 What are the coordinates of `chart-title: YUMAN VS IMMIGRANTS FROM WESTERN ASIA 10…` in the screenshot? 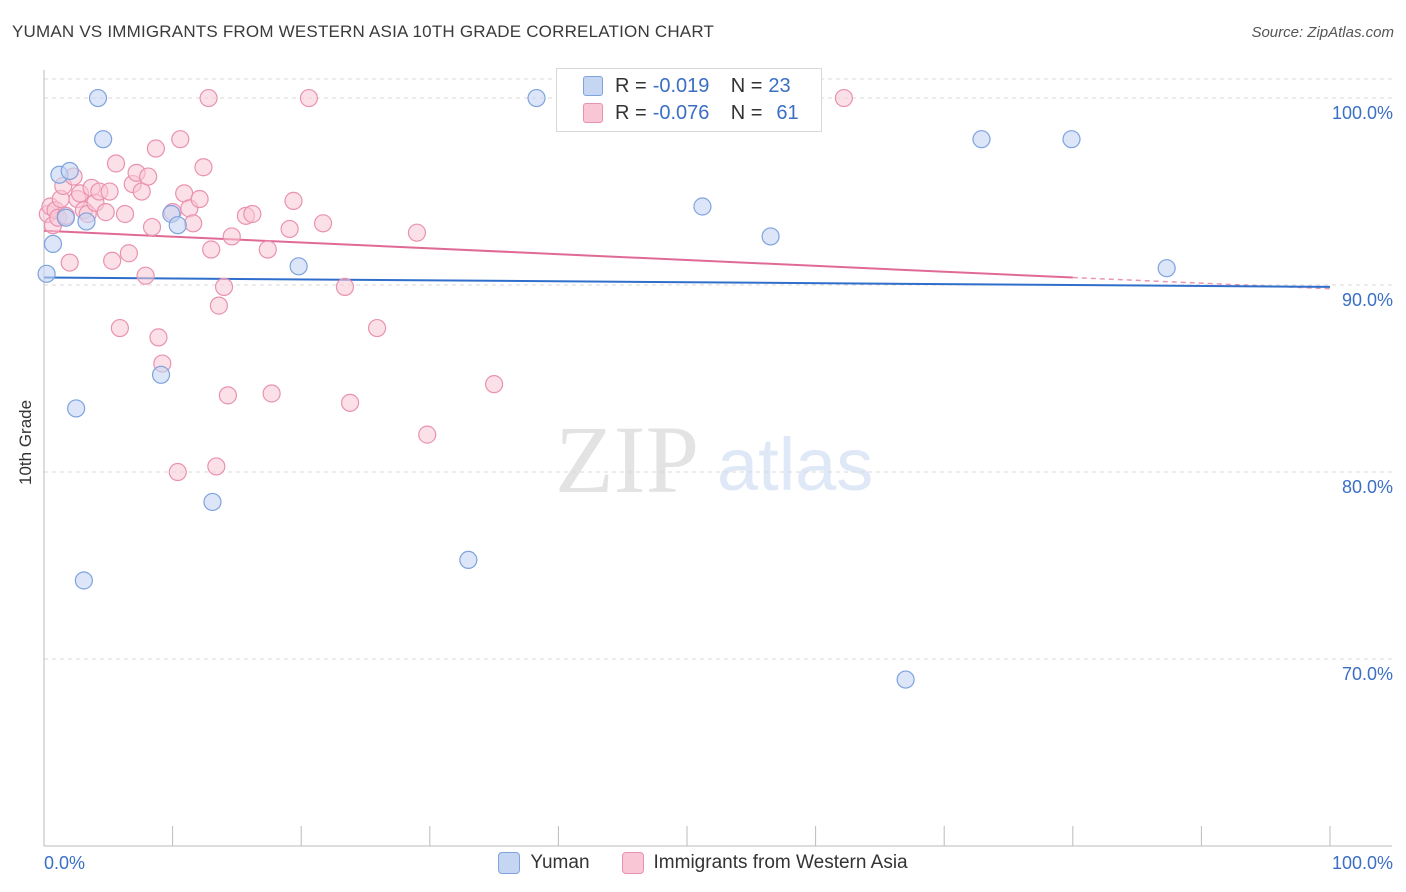 It's located at (363, 31).